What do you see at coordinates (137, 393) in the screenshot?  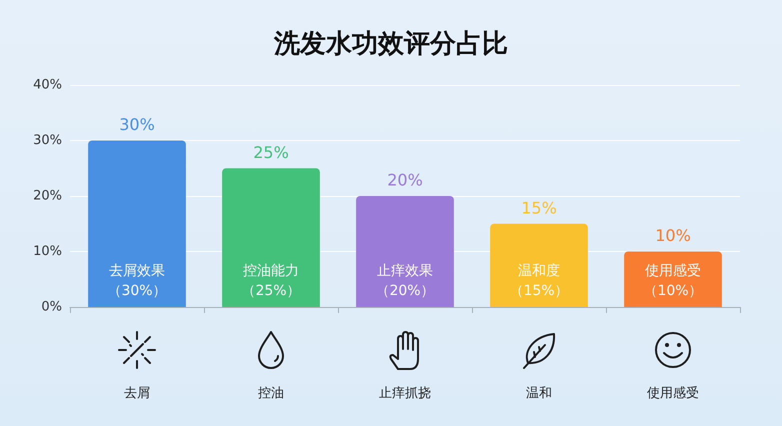 I see `x-tick-label: 去屑` at bounding box center [137, 393].